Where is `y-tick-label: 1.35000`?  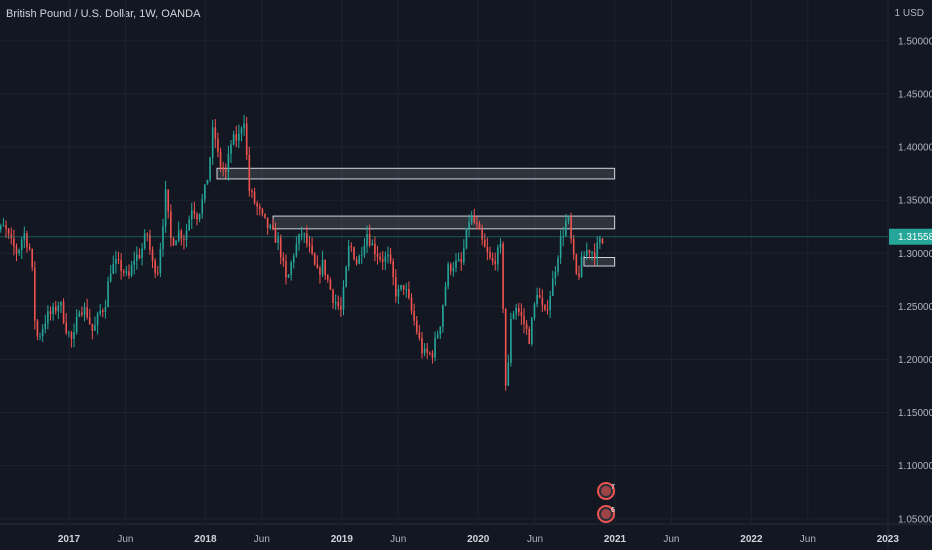 y-tick-label: 1.35000 is located at coordinates (915, 201).